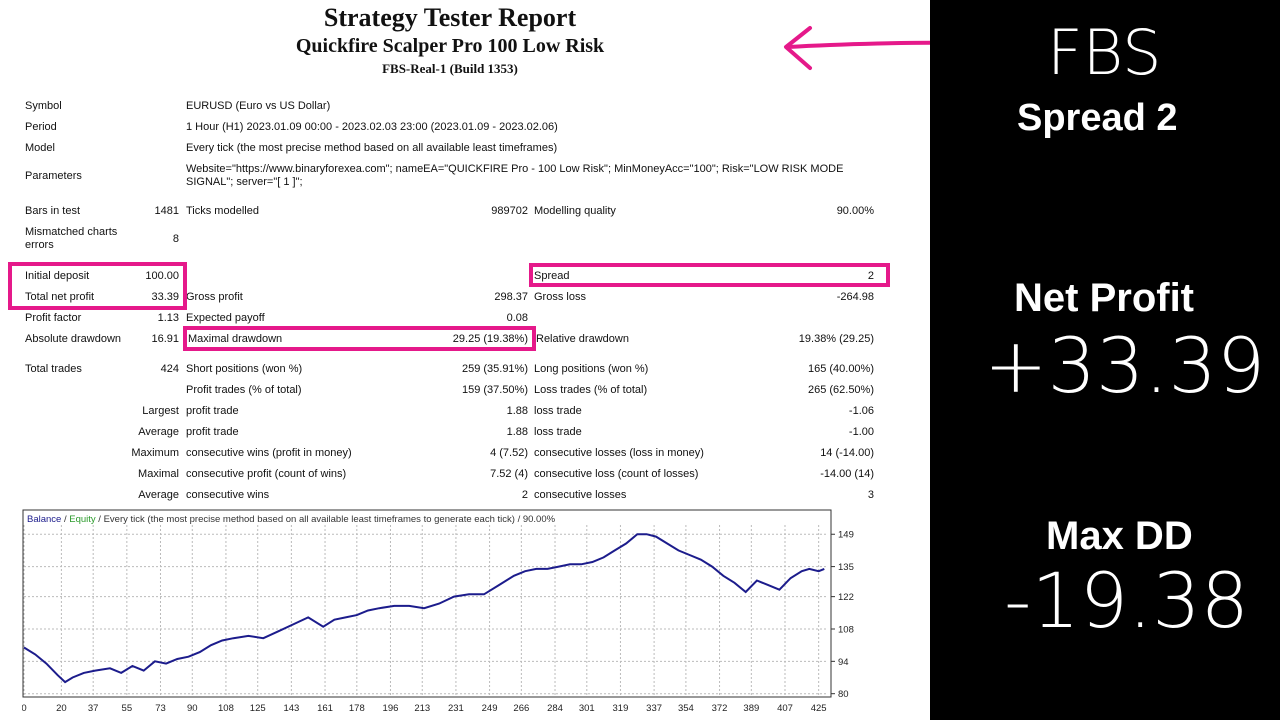  Describe the element at coordinates (509, 453) in the screenshot. I see `cons-wins-money-value: 4 (7.52)` at that location.